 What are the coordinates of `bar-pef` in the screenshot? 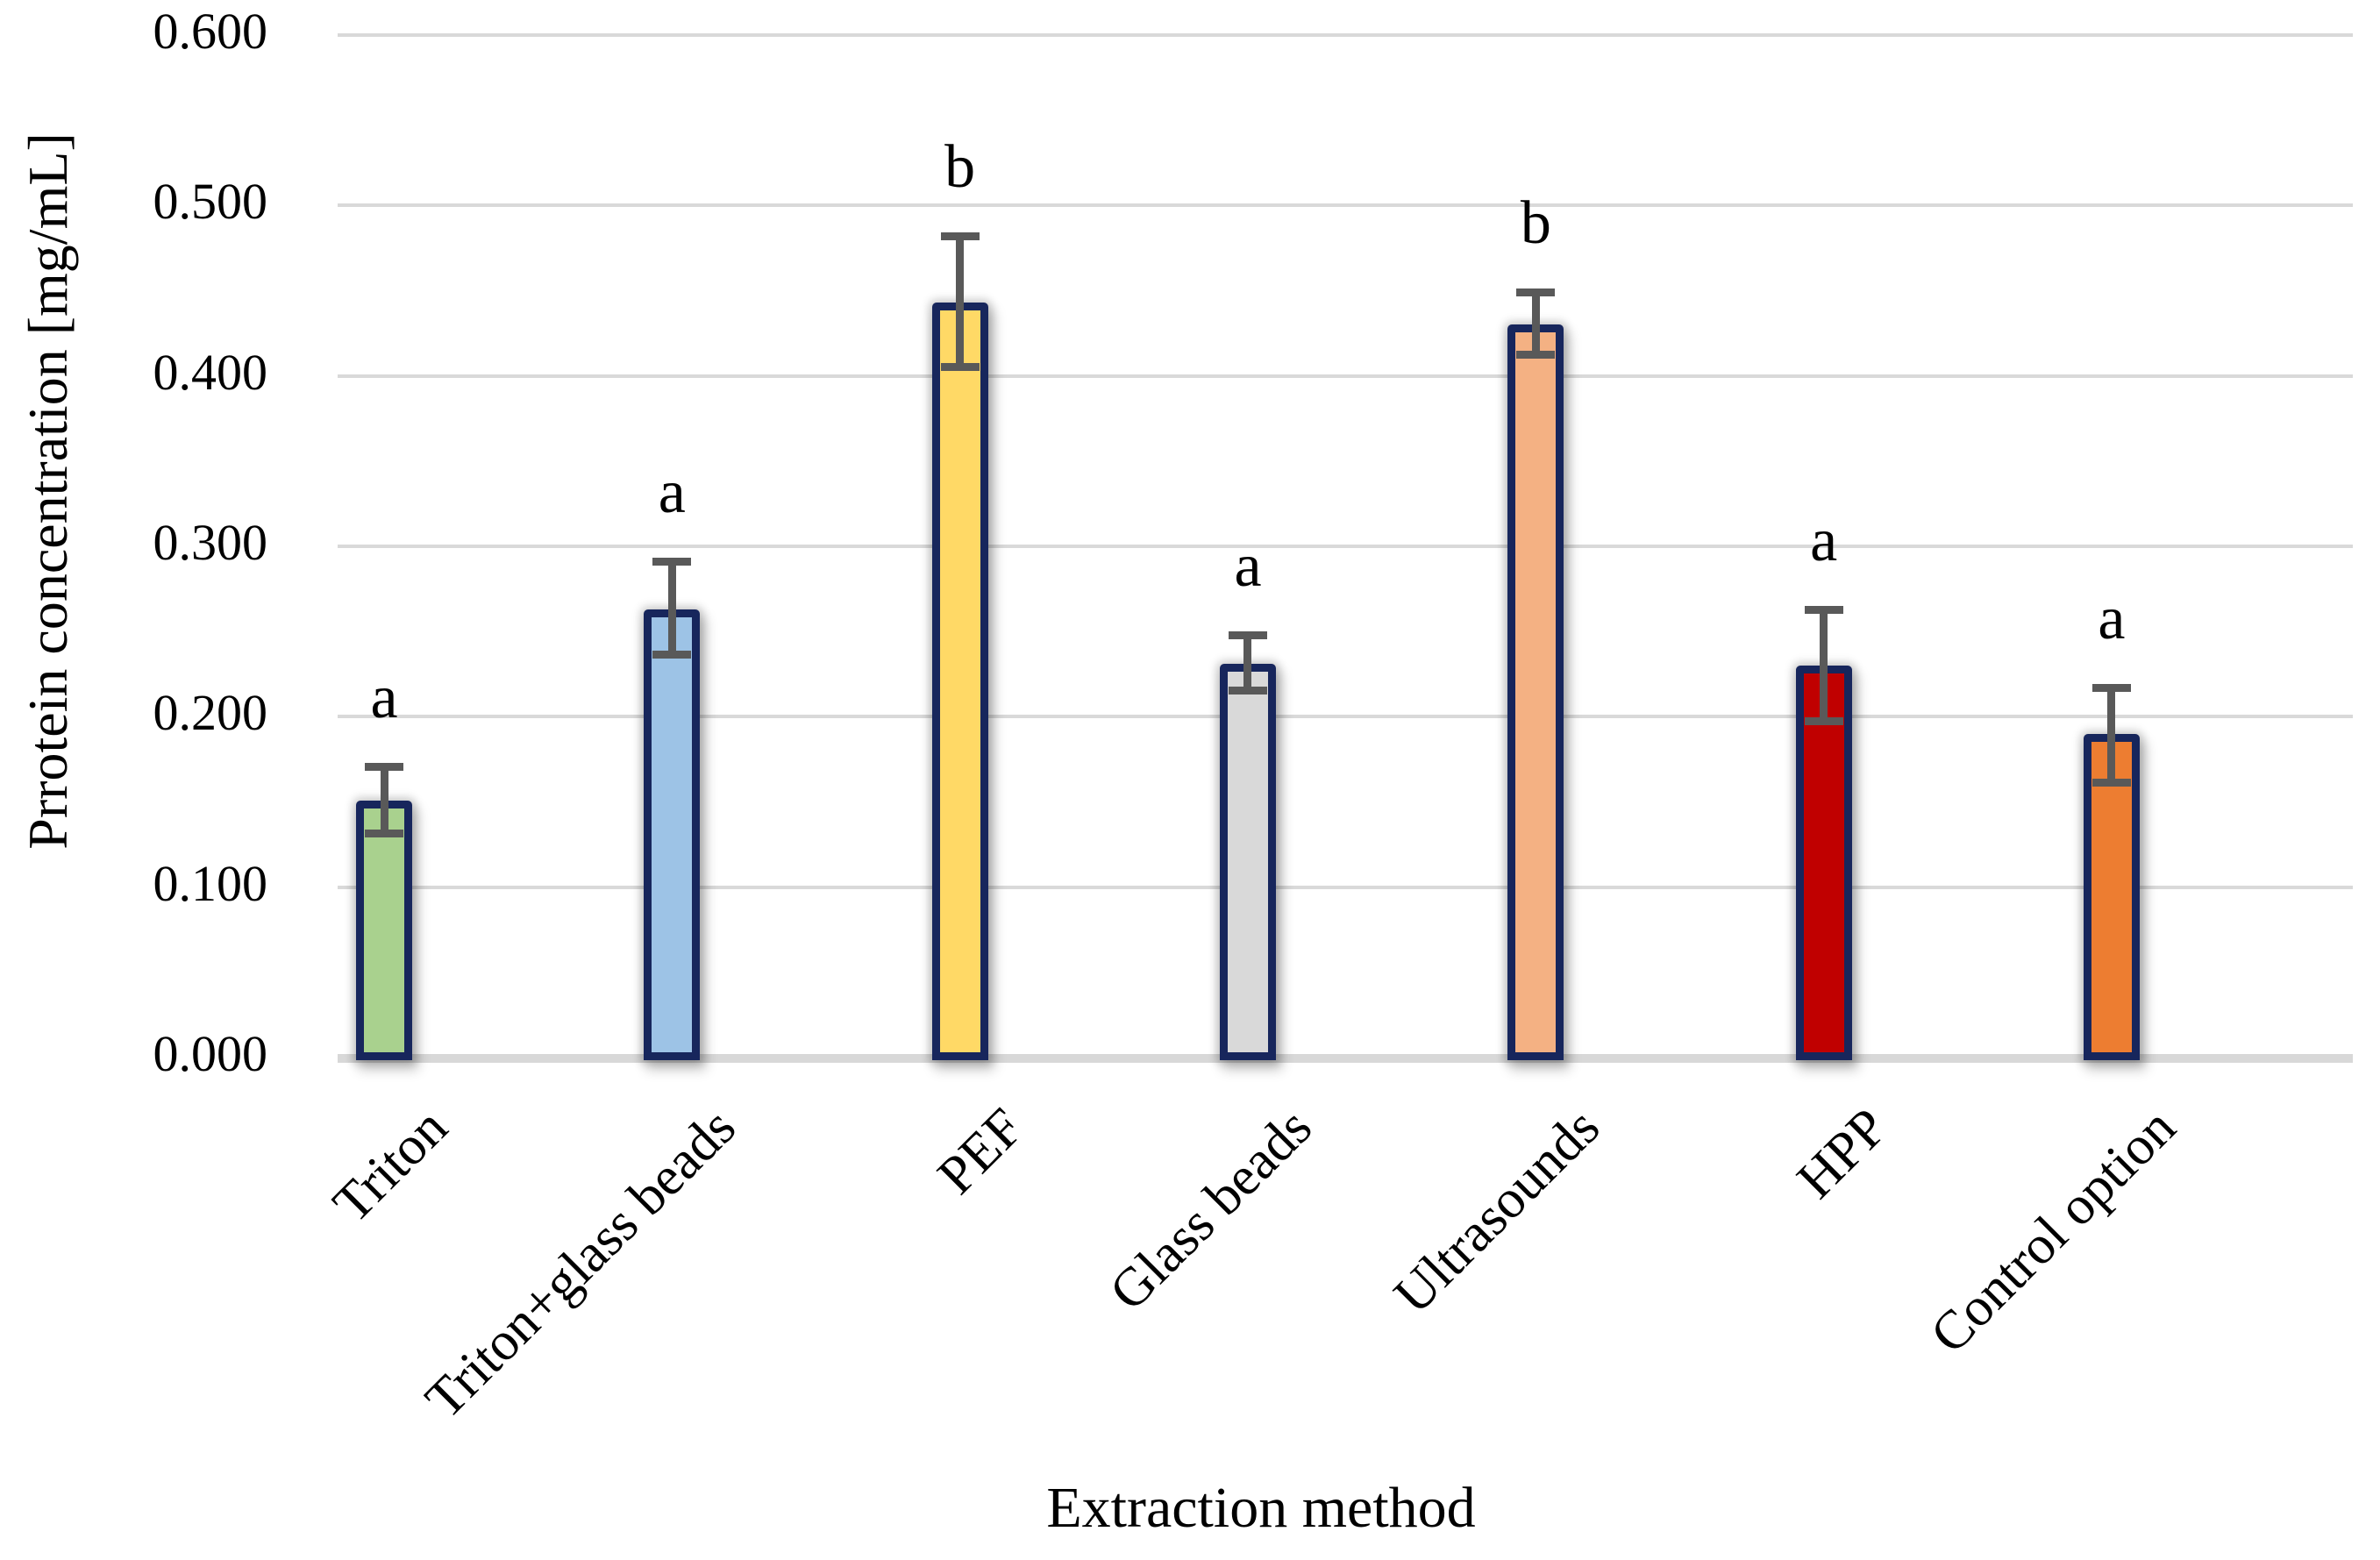 It's located at (959, 681).